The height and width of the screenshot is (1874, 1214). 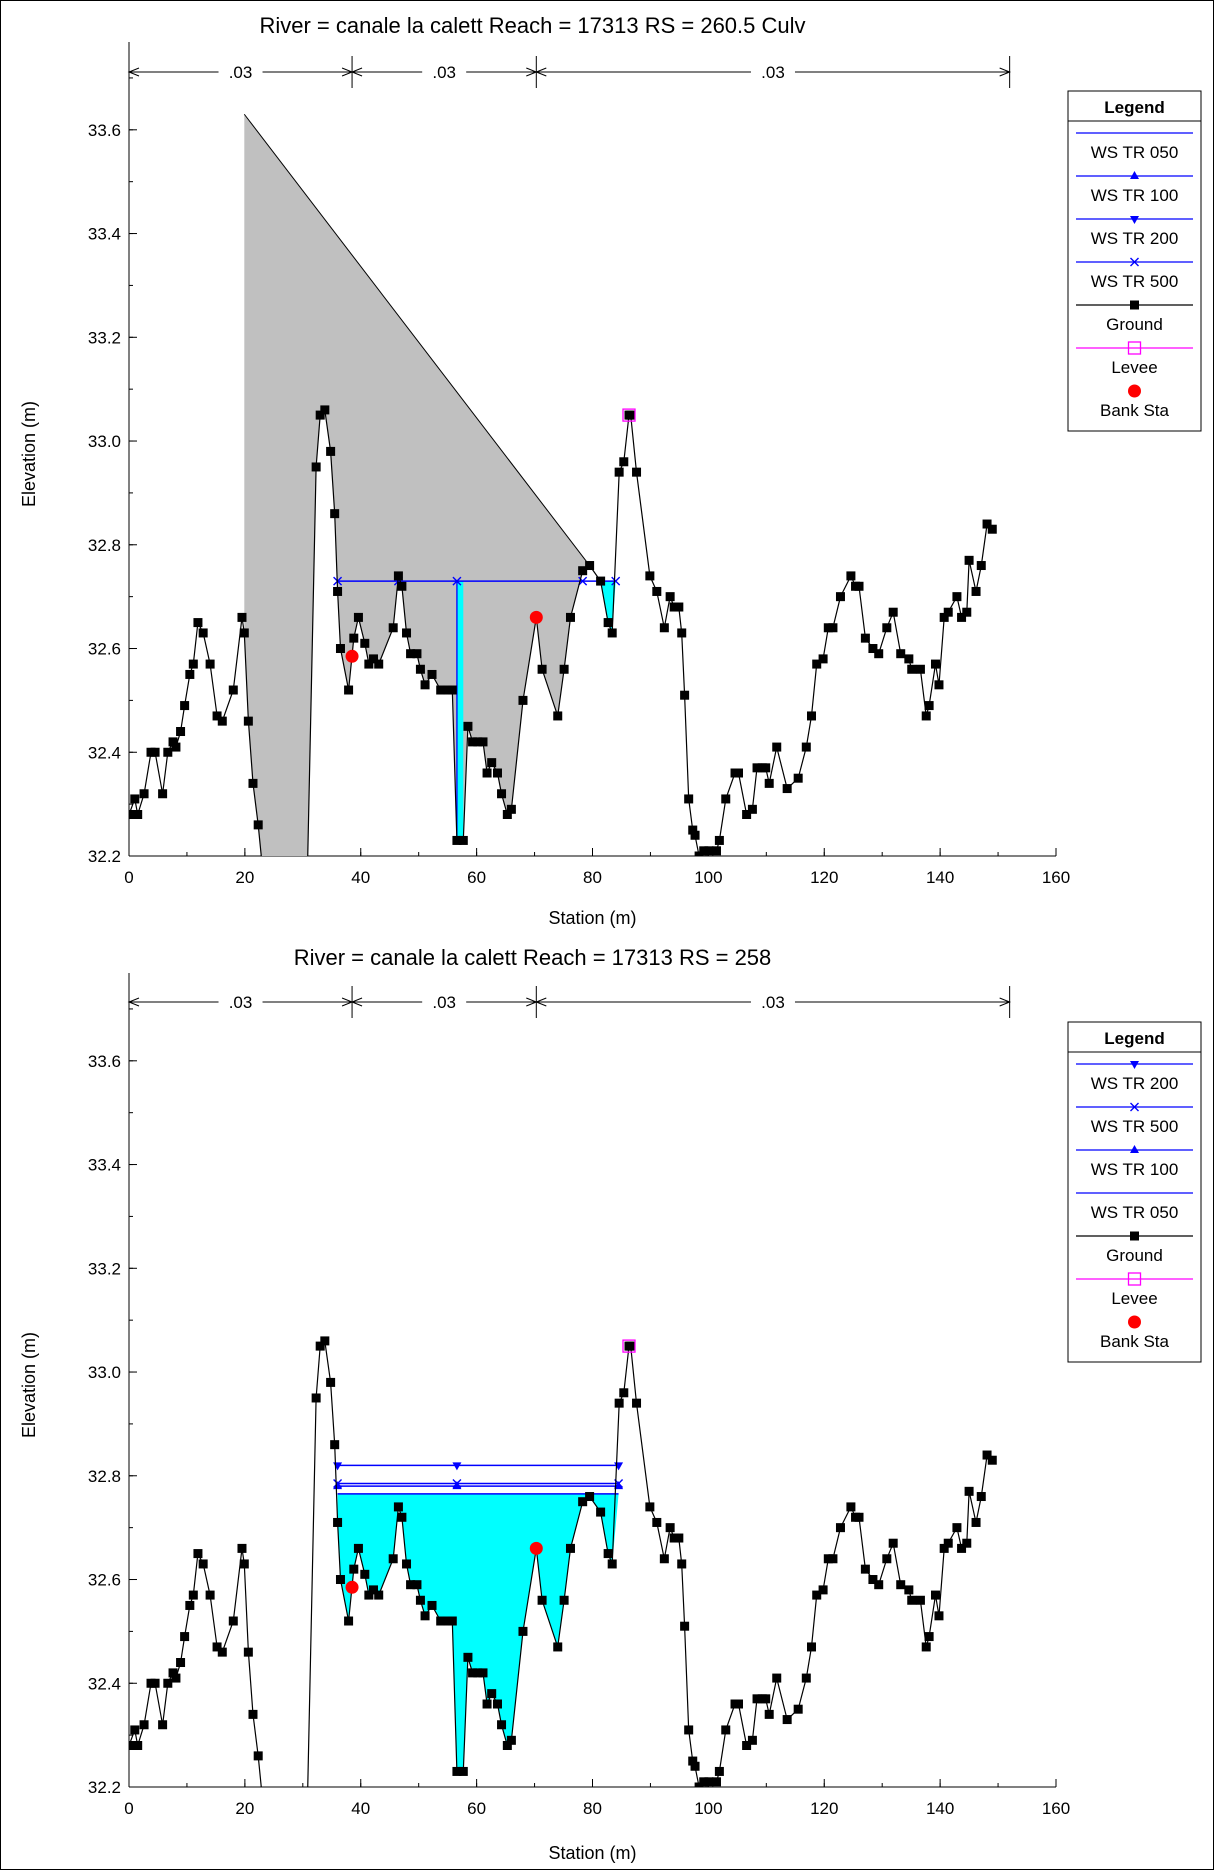 What do you see at coordinates (1135, 281) in the screenshot?
I see `legend-label: WS TR 500` at bounding box center [1135, 281].